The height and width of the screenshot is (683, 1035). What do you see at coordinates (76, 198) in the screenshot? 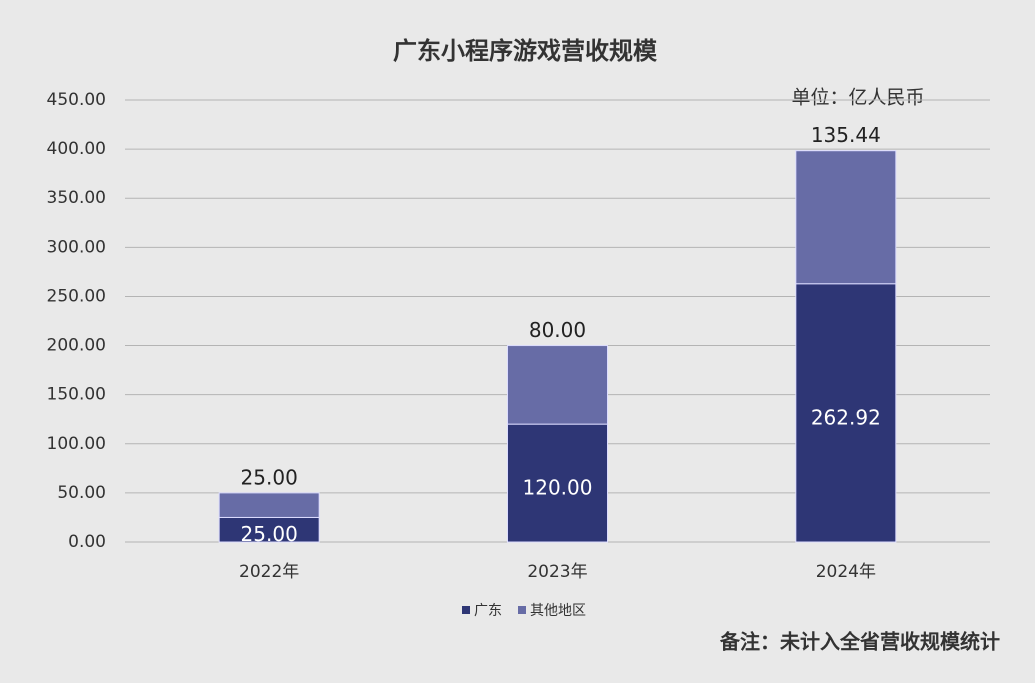
I see `y-tick-label: 350.00` at bounding box center [76, 198].